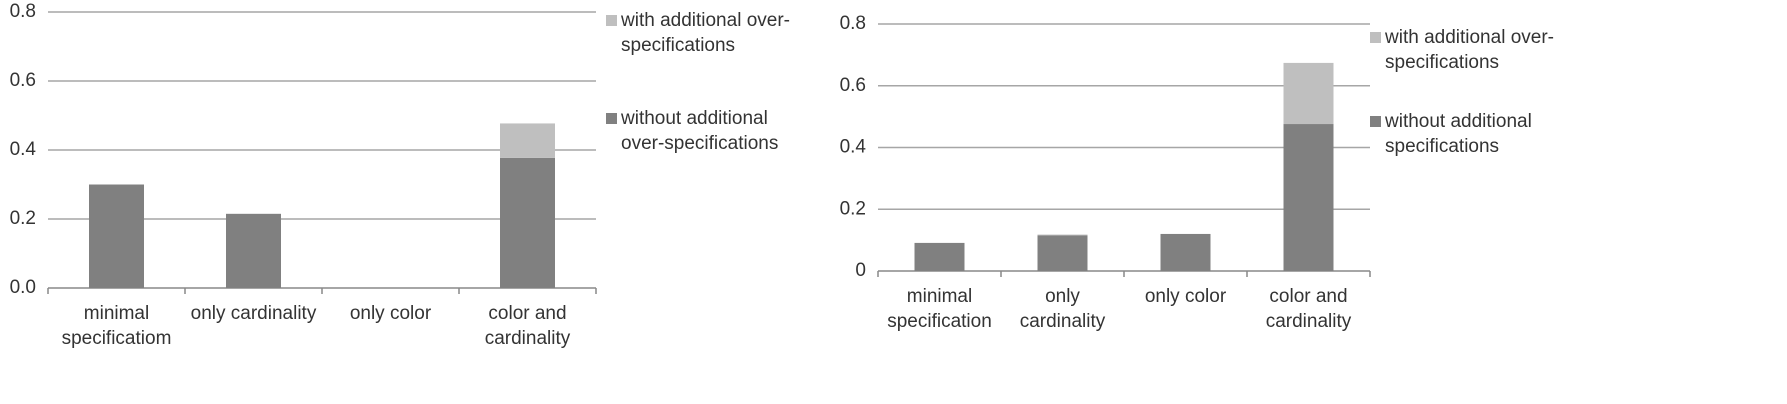 This screenshot has height=404, width=1787. I want to click on x-tick-label: minimal specificatiom, so click(116, 326).